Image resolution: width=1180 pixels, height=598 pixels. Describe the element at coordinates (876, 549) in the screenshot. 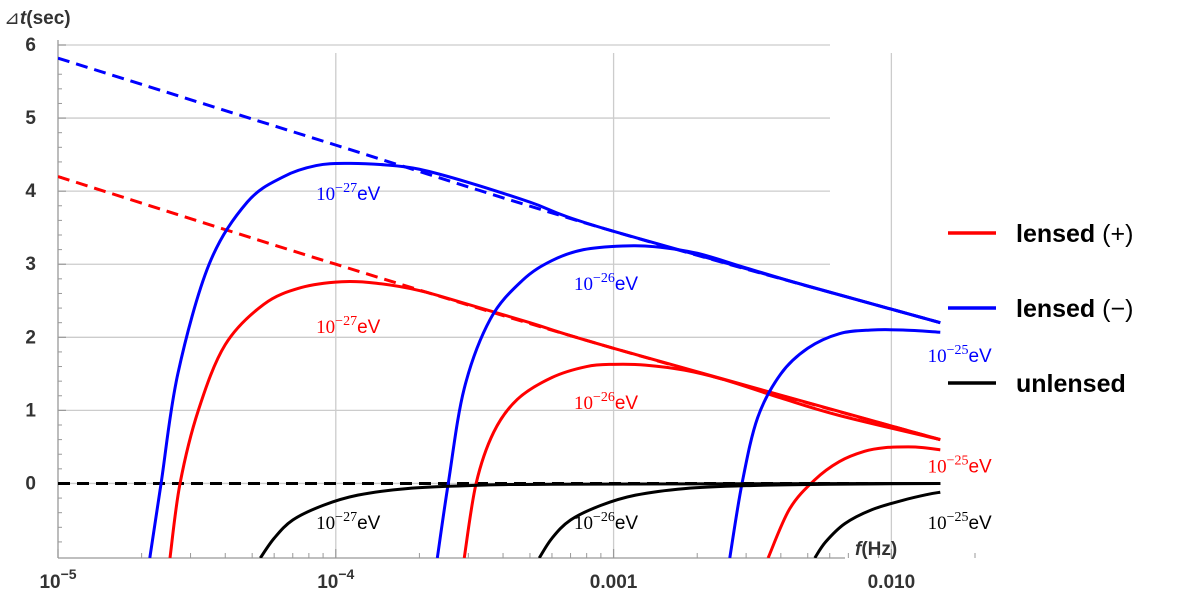

I see `x-axis-label: f(Hz)` at that location.